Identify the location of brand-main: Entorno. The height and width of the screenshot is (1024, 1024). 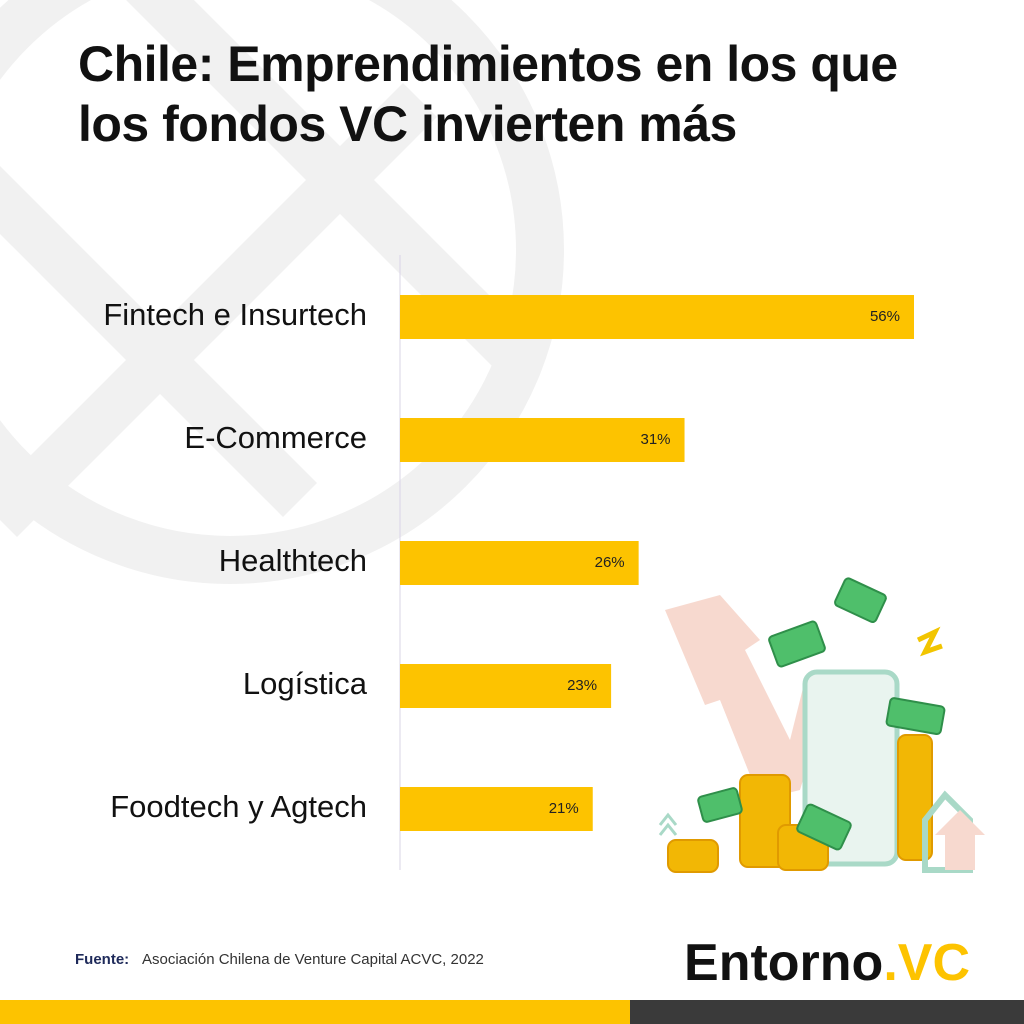
(783, 963).